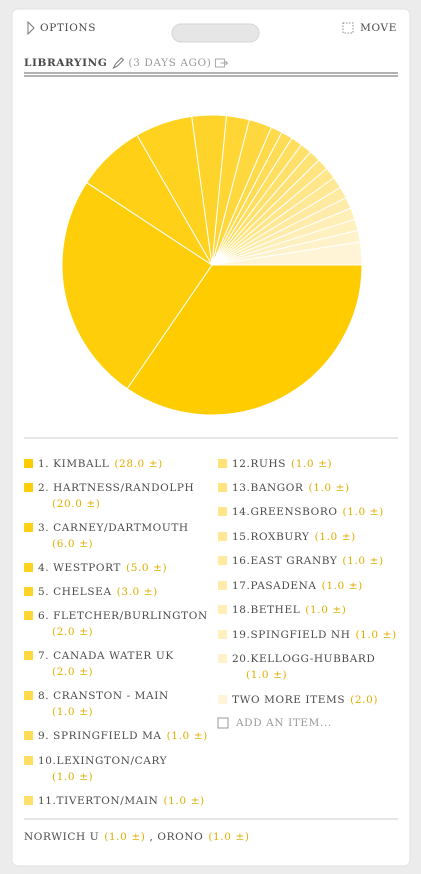  I want to click on legend-label: 7. CANADA WATER UK, so click(106, 656).